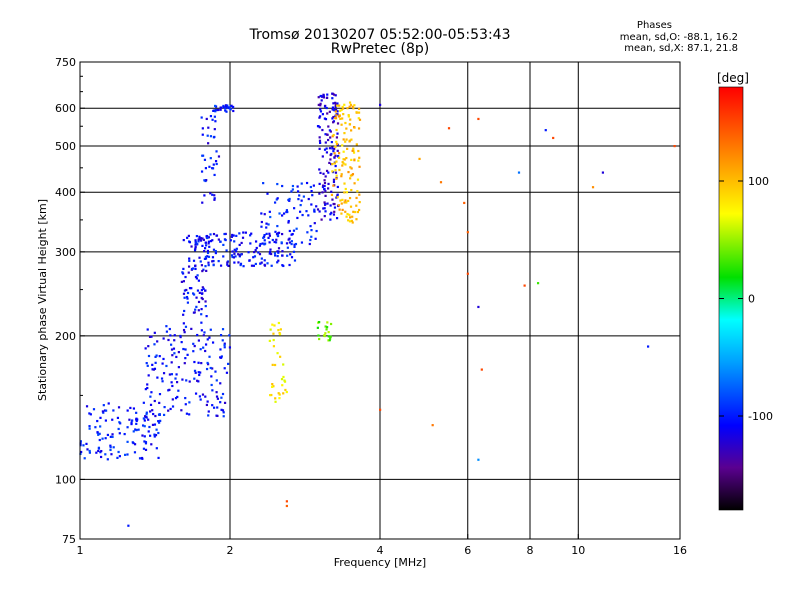 This screenshot has width=800, height=600. What do you see at coordinates (380, 49) in the screenshot?
I see `chart-title-line2: RwPretec (8p)` at bounding box center [380, 49].